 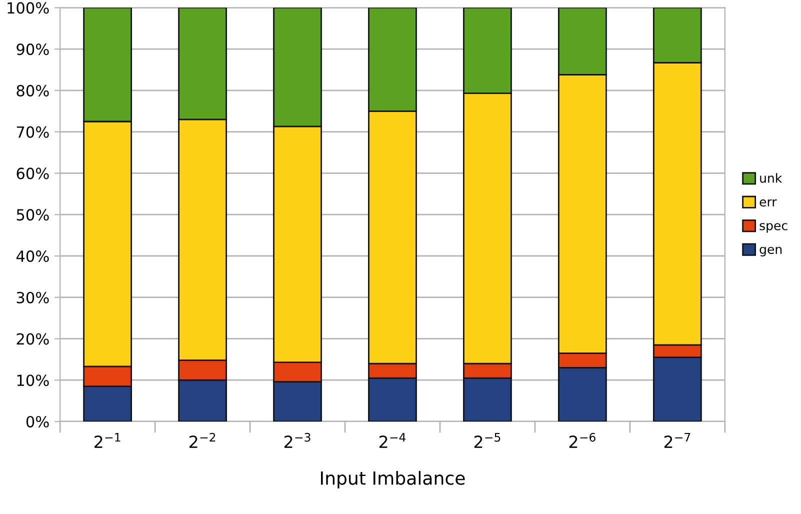 I want to click on y-tick-label: 70%, so click(x=32, y=132).